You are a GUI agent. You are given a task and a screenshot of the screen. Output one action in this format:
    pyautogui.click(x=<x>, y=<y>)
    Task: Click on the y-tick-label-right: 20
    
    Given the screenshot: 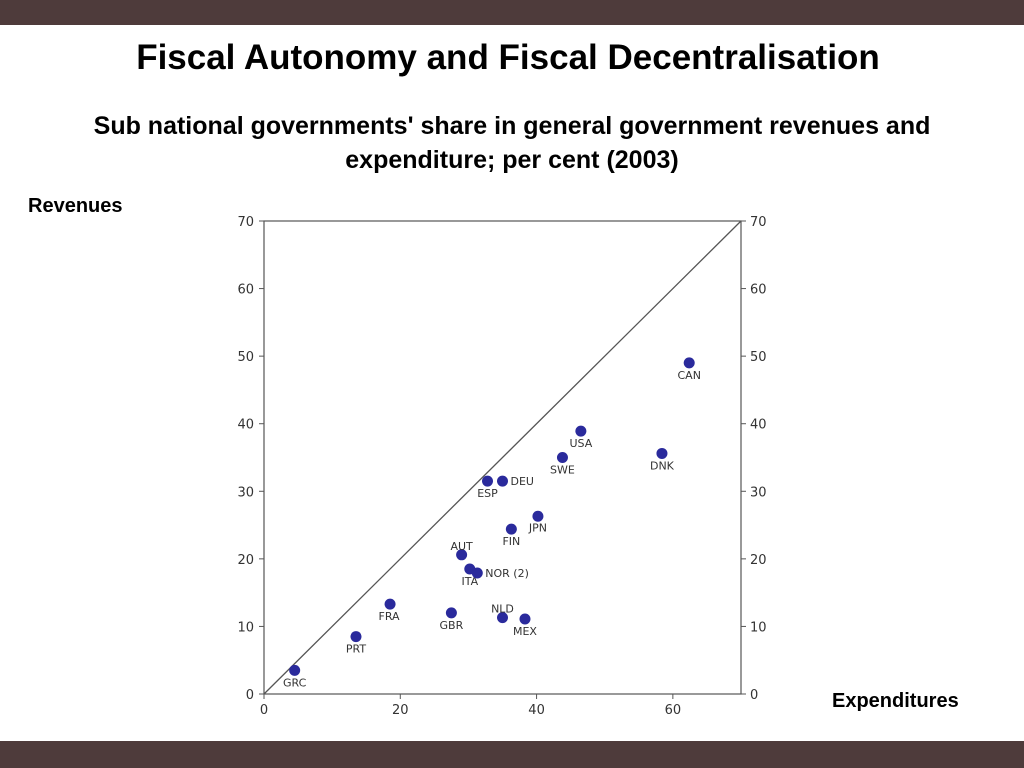 What is the action you would take?
    pyautogui.click(x=758, y=560)
    